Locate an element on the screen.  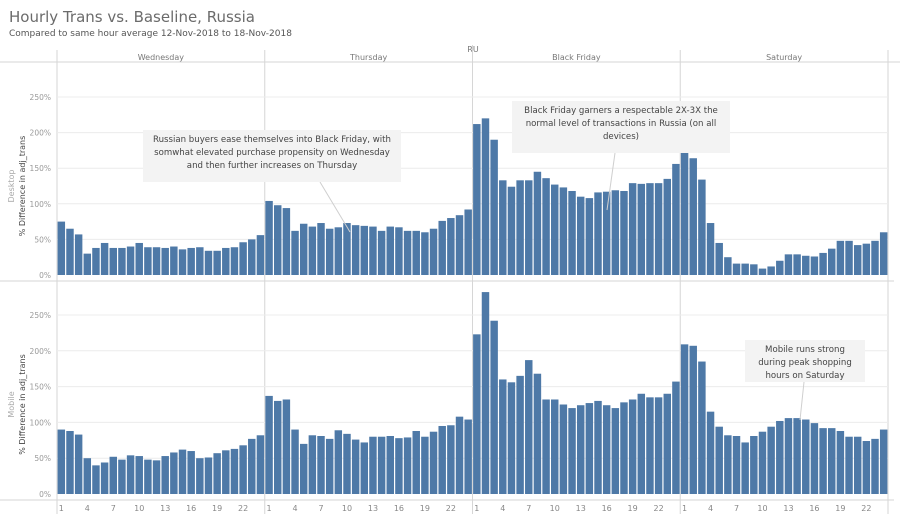
x-tick-label: 7 is located at coordinates (528, 508).